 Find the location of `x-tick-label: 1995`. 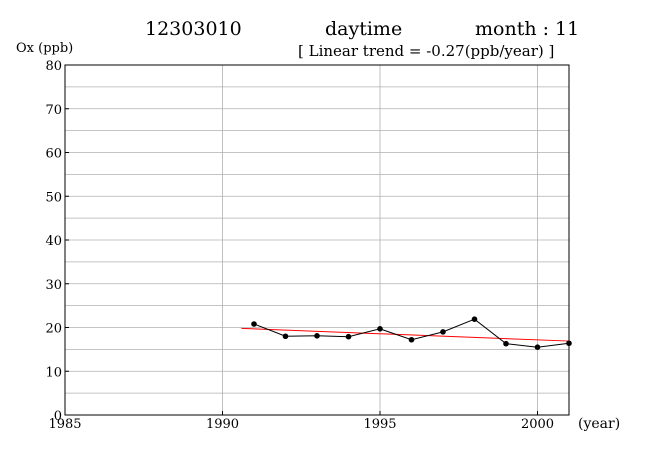

x-tick-label: 1995 is located at coordinates (379, 424).